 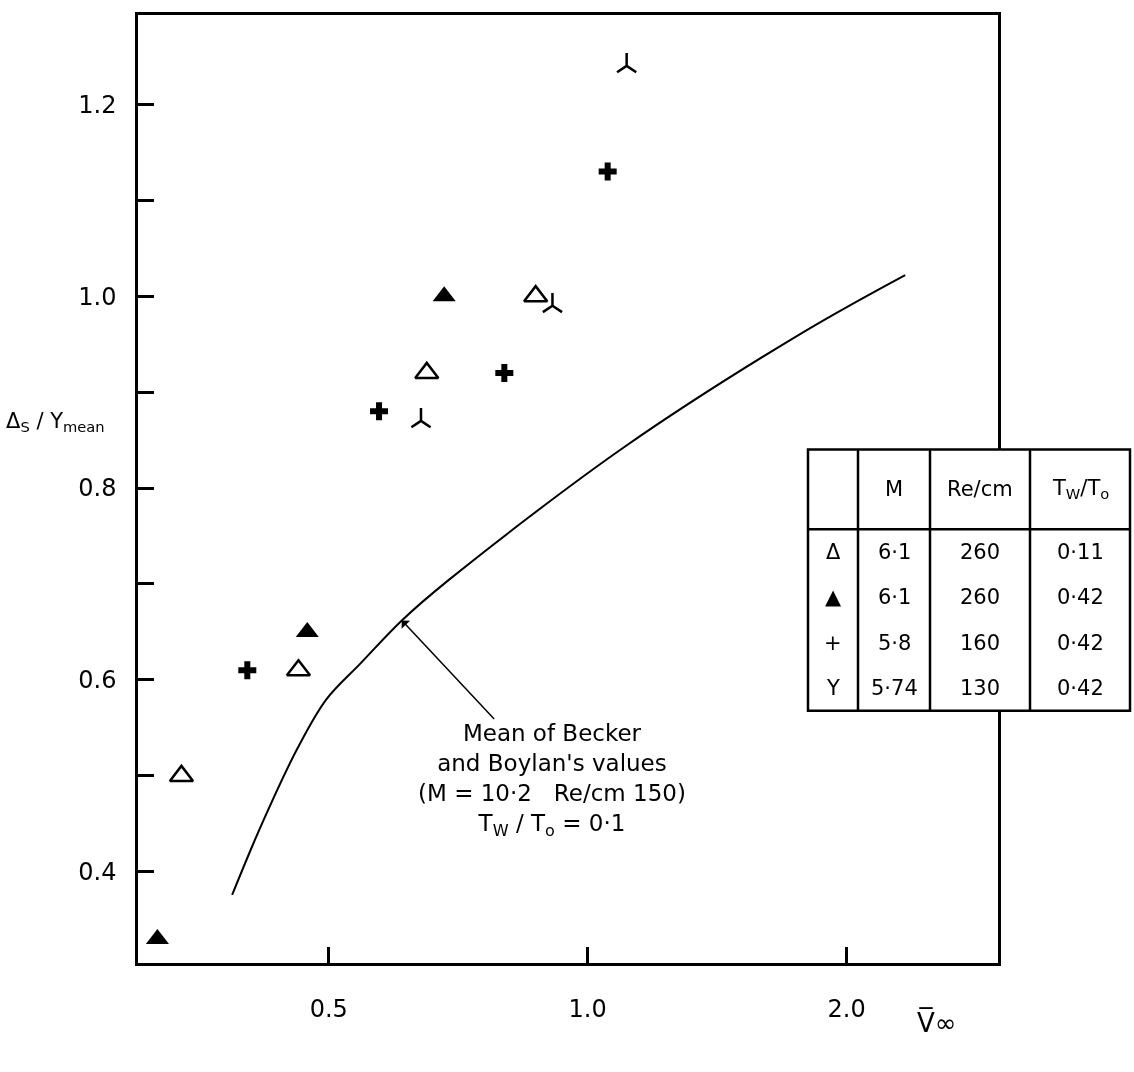 I want to click on x-tick-label: 0.5, so click(x=328, y=1008).